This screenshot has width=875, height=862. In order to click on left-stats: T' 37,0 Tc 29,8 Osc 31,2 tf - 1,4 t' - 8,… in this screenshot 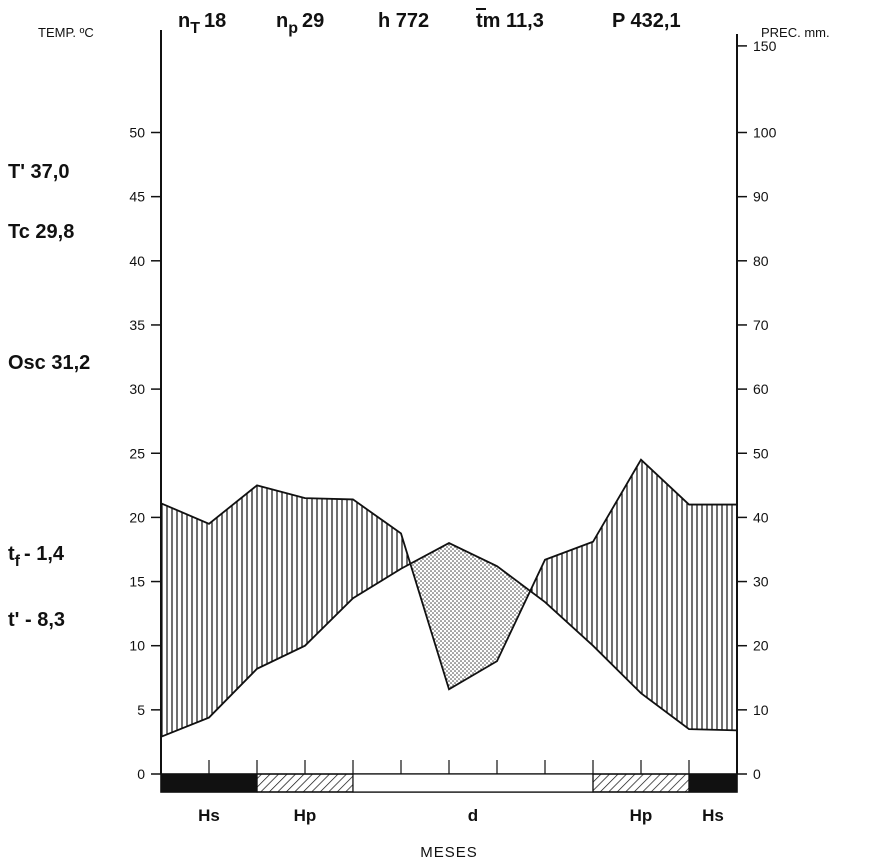, I will do `click(49, 396)`.